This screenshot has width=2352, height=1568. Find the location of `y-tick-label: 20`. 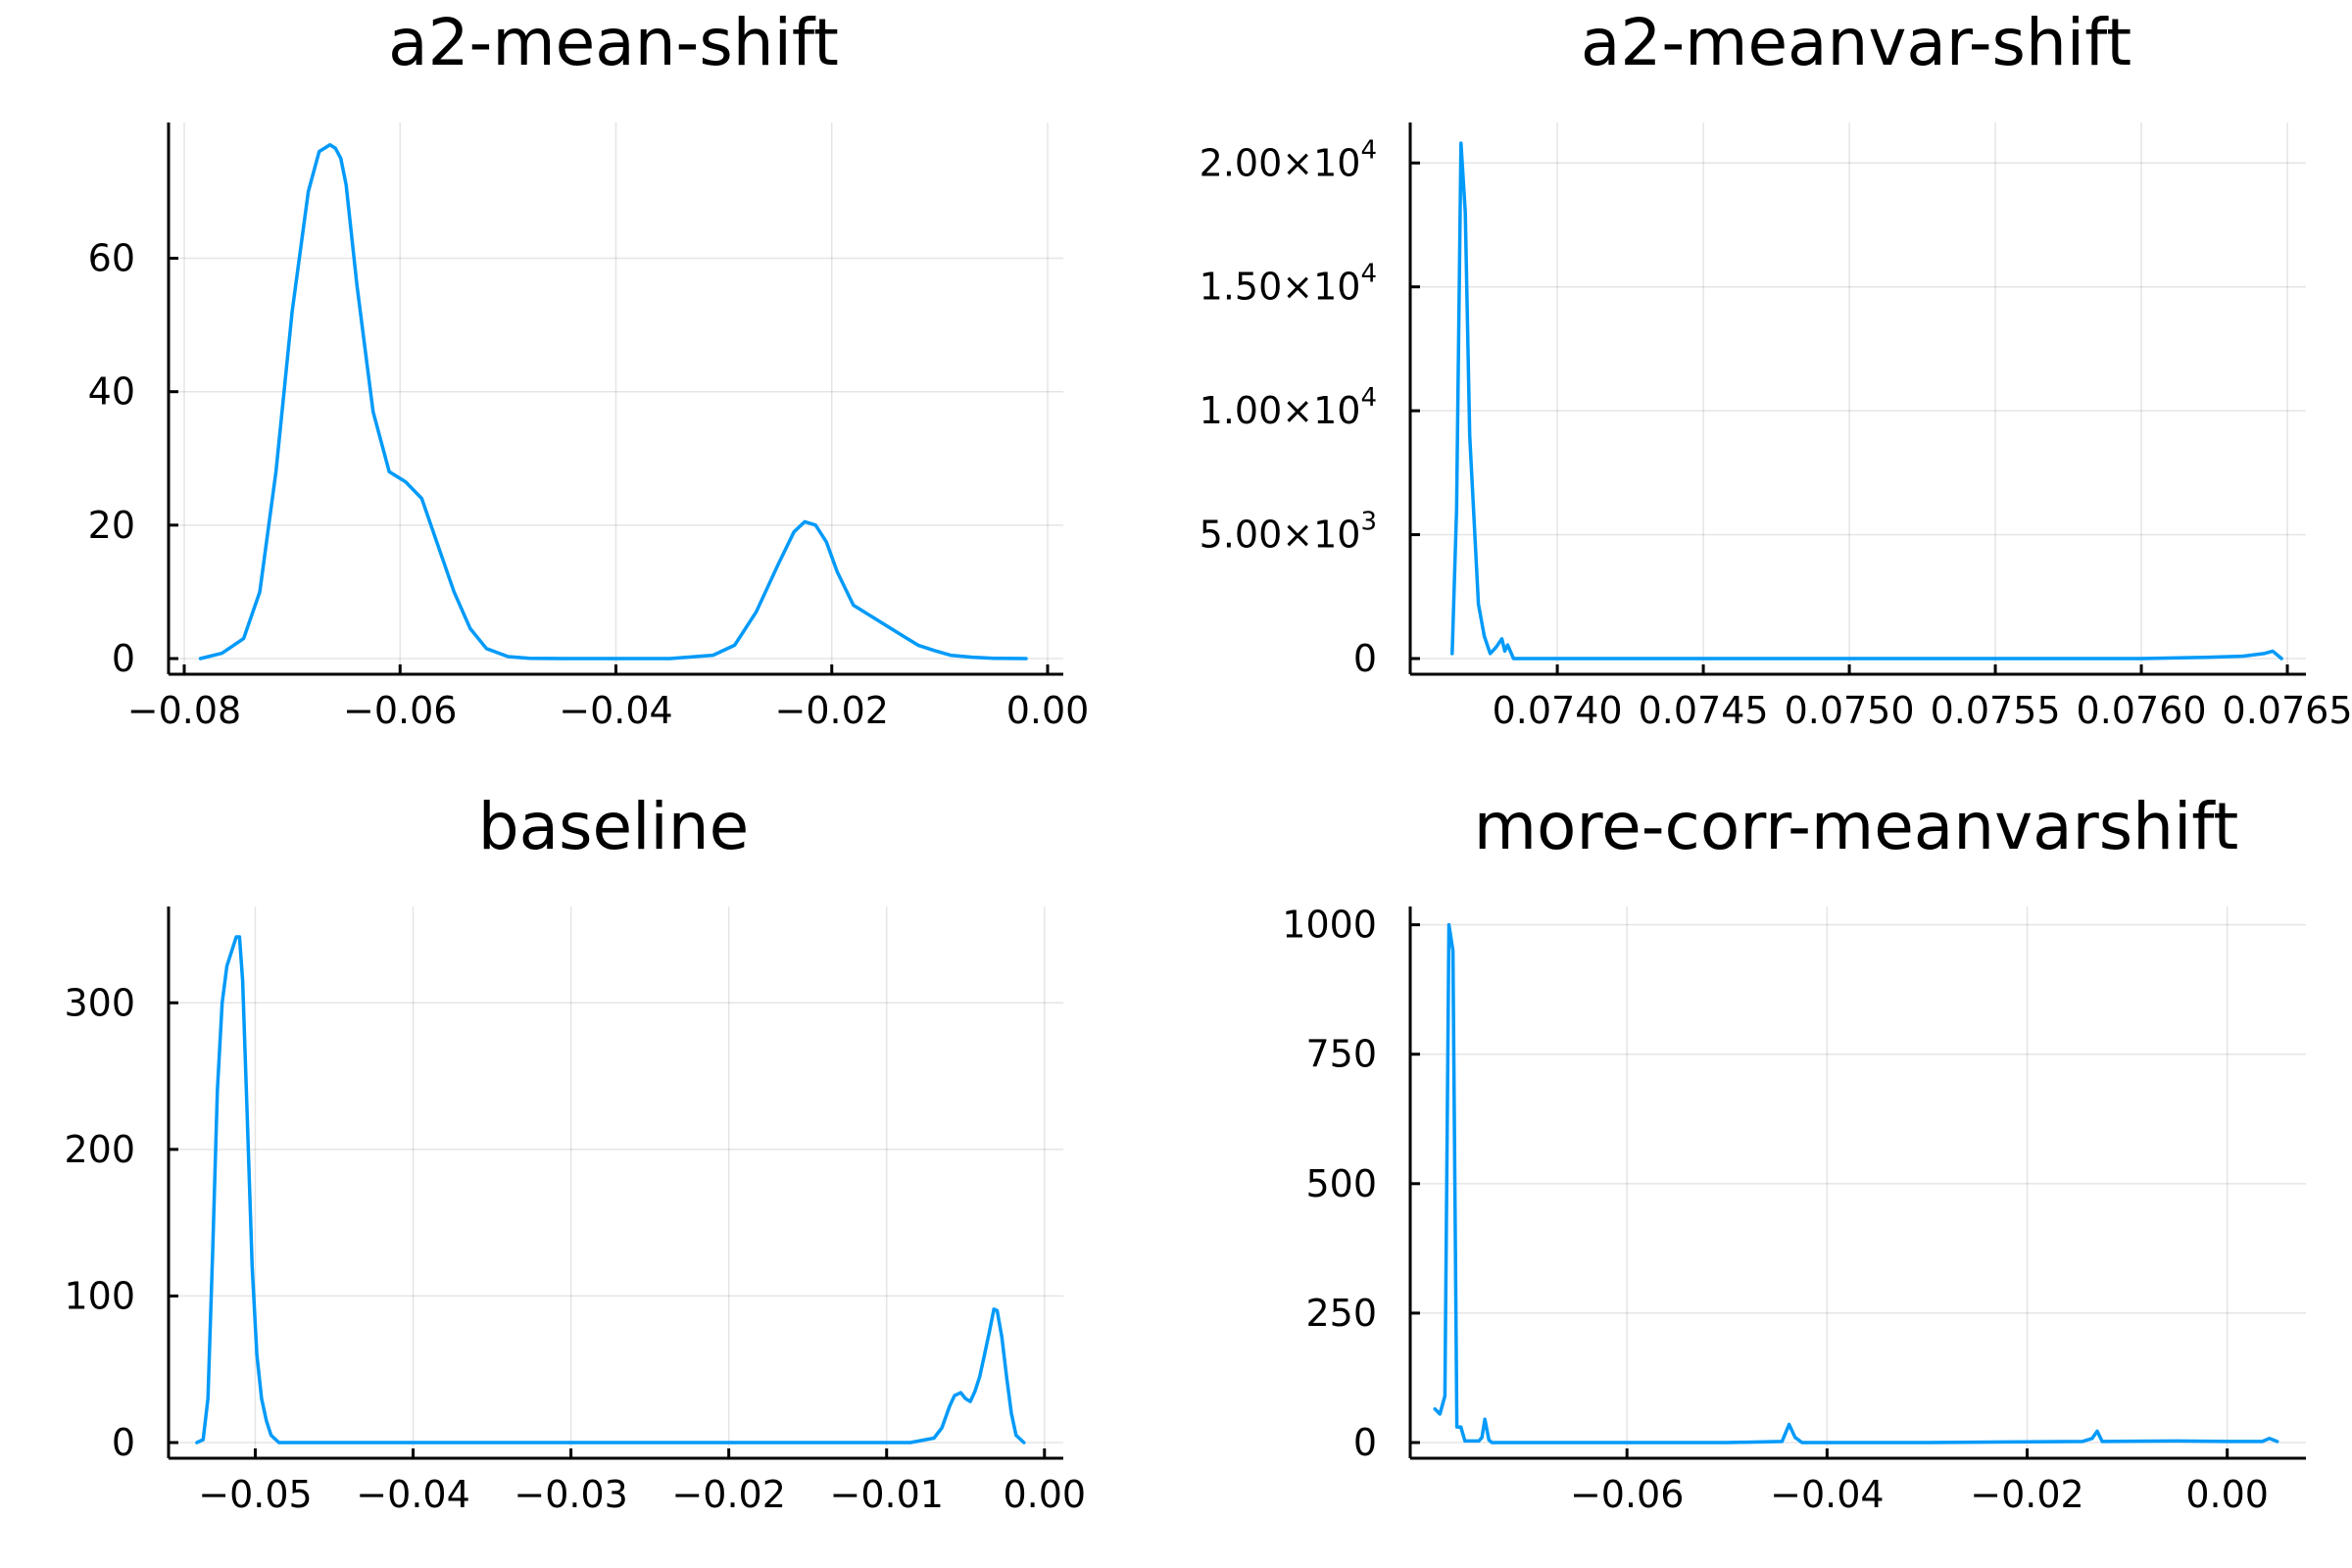

y-tick-label: 20 is located at coordinates (111, 525).